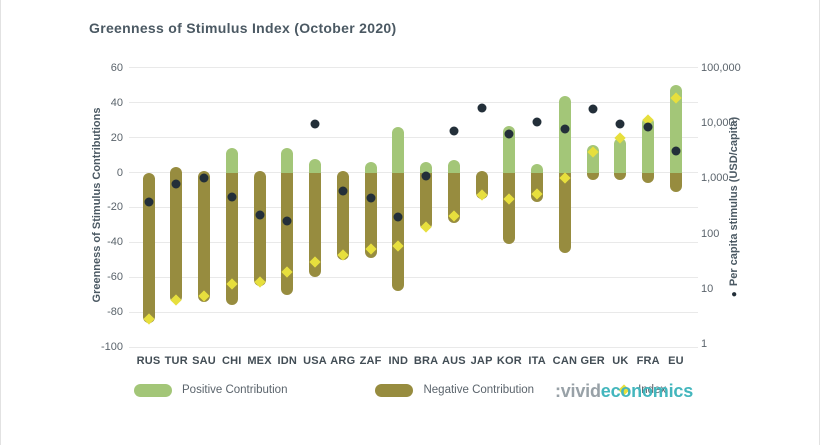 This screenshot has height=445, width=820. Describe the element at coordinates (718, 123) in the screenshot. I see `right-axis-tick-label: 10,000` at that location.